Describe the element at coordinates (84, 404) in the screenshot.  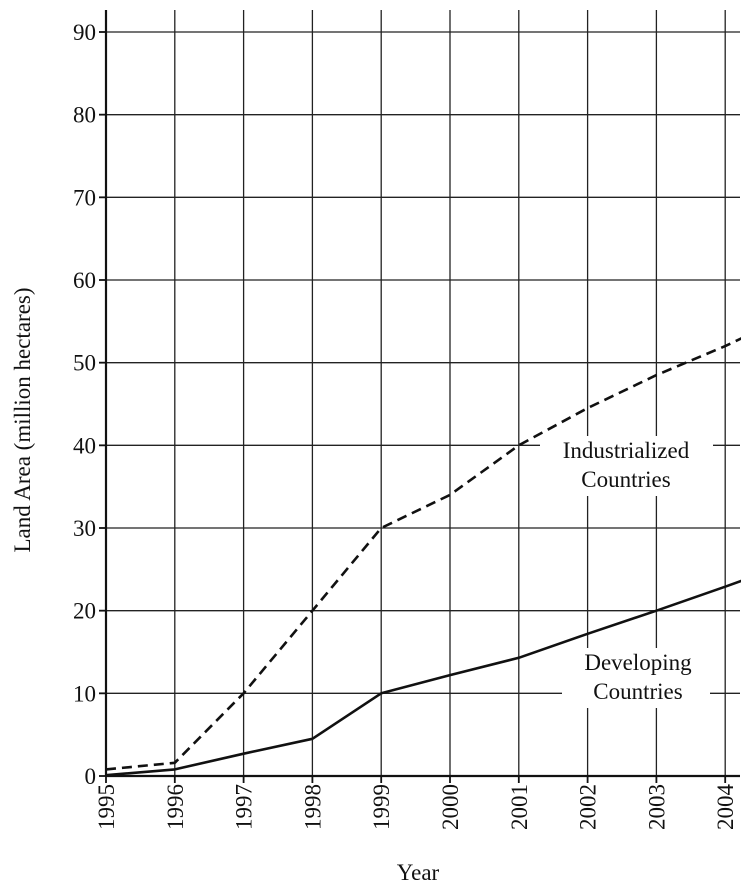
I see `y-tick-labels: 0 10 20 30 40 50 60 70 80 90` at that location.